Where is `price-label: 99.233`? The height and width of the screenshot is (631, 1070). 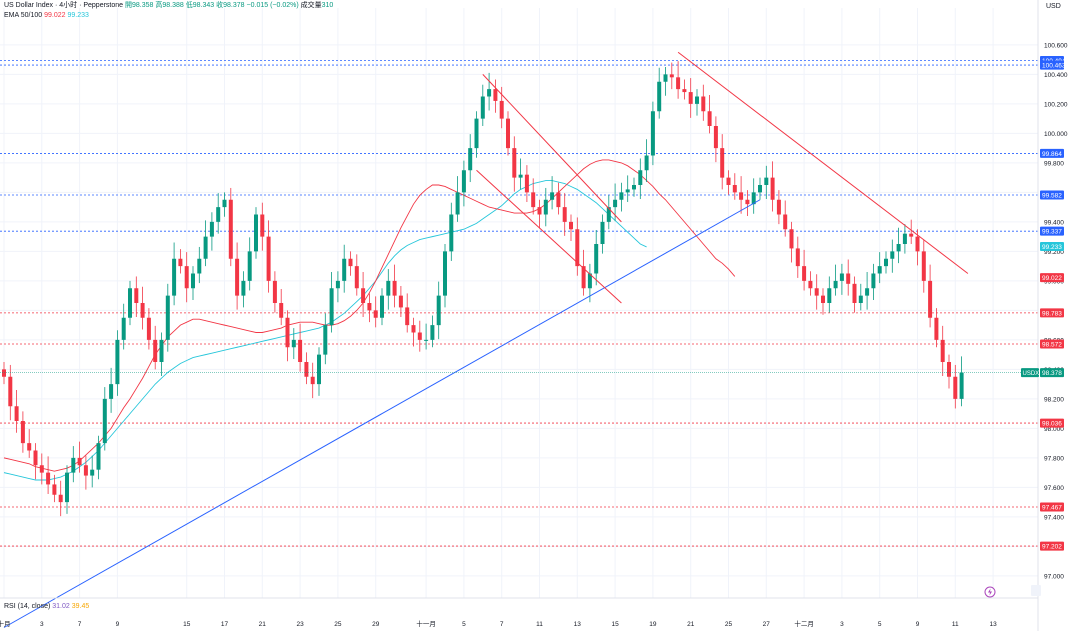
price-label: 99.233 is located at coordinates (1052, 247).